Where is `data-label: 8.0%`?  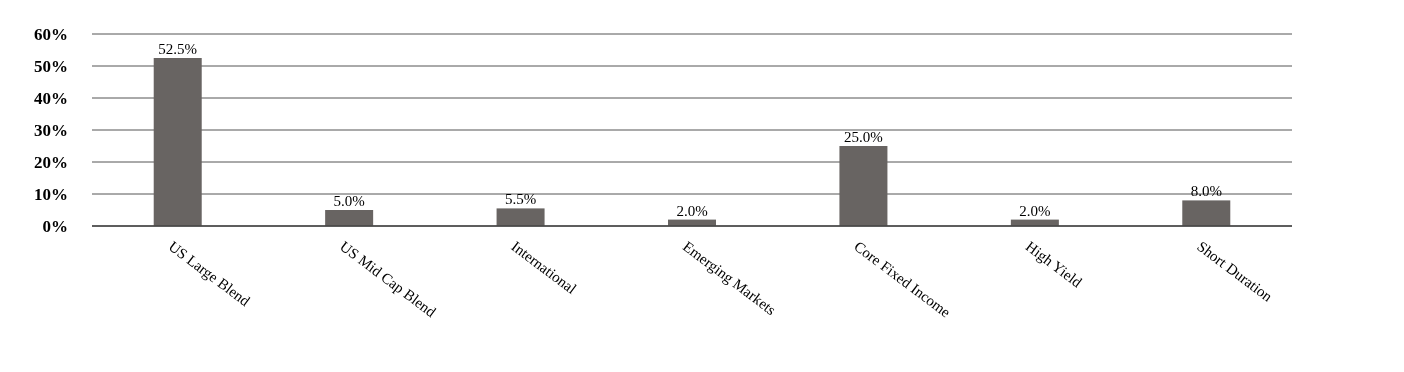 data-label: 8.0% is located at coordinates (1206, 191).